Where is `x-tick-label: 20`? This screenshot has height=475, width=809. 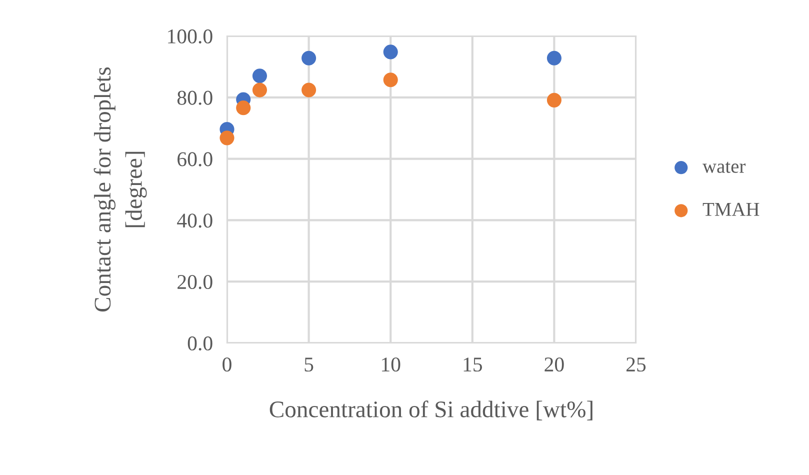
x-tick-label: 20 is located at coordinates (554, 364).